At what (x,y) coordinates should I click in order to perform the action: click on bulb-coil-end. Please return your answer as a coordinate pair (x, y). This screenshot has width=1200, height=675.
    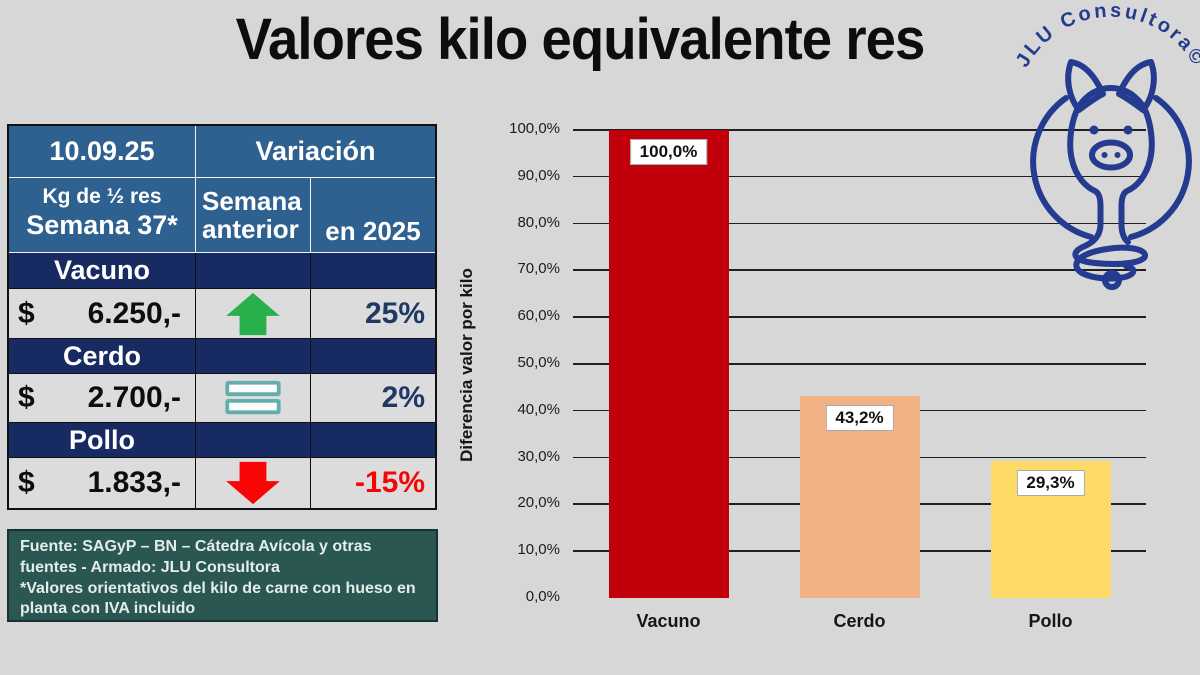
    Looking at the image, I should click on (1112, 280).